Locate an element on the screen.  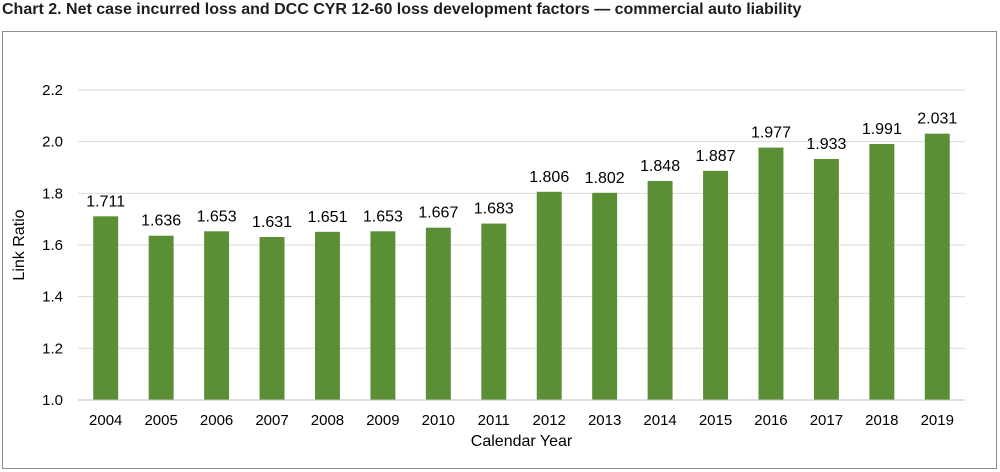
y-tick-label: 1.8 is located at coordinates (52, 193).